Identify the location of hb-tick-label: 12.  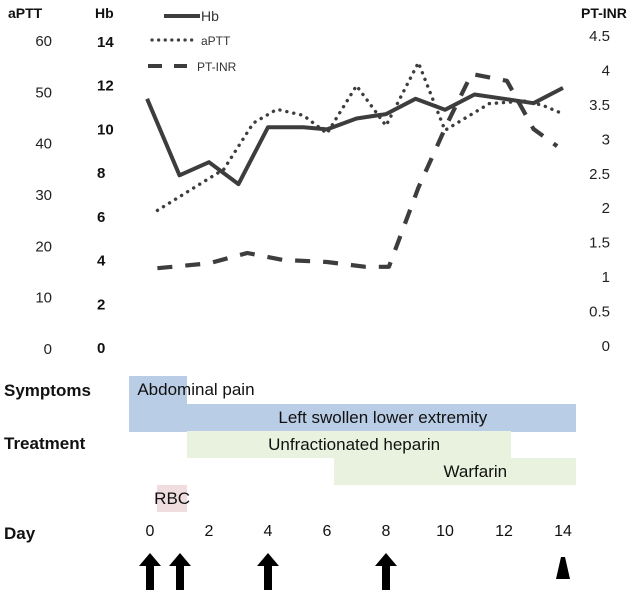
(105, 86).